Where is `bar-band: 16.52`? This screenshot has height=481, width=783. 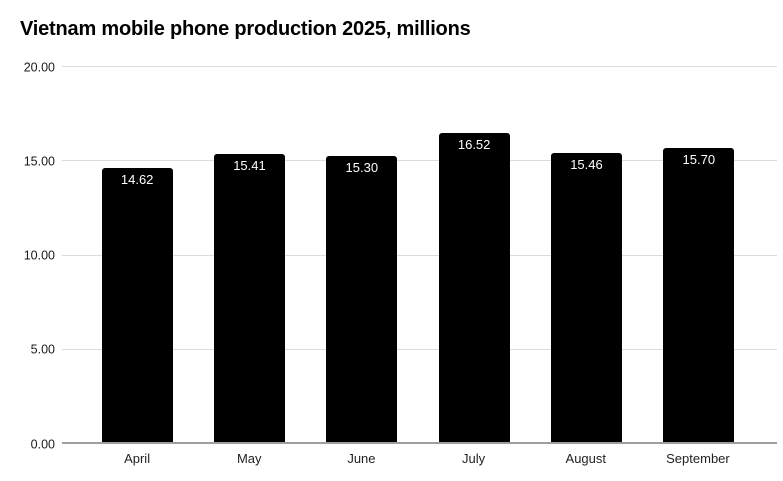 bar-band: 16.52 is located at coordinates (474, 255).